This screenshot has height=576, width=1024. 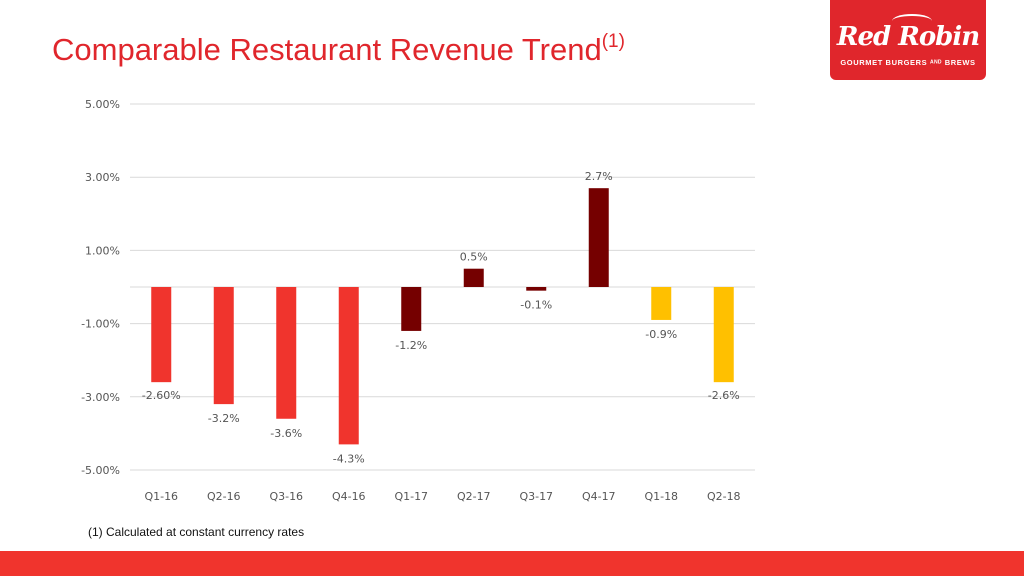 I want to click on x-tick-label: Q3-17, so click(x=536, y=496).